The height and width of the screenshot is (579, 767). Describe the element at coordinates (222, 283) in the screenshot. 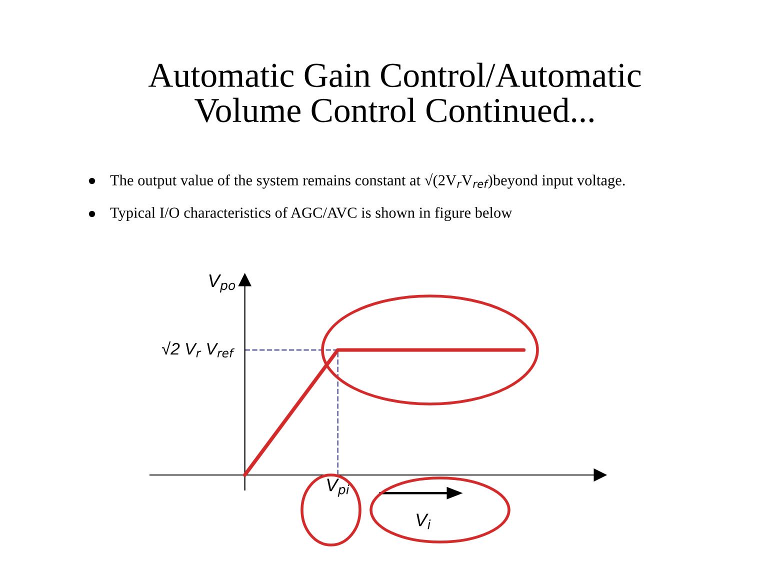

I see `y-axis-title: V$_{po}$` at that location.